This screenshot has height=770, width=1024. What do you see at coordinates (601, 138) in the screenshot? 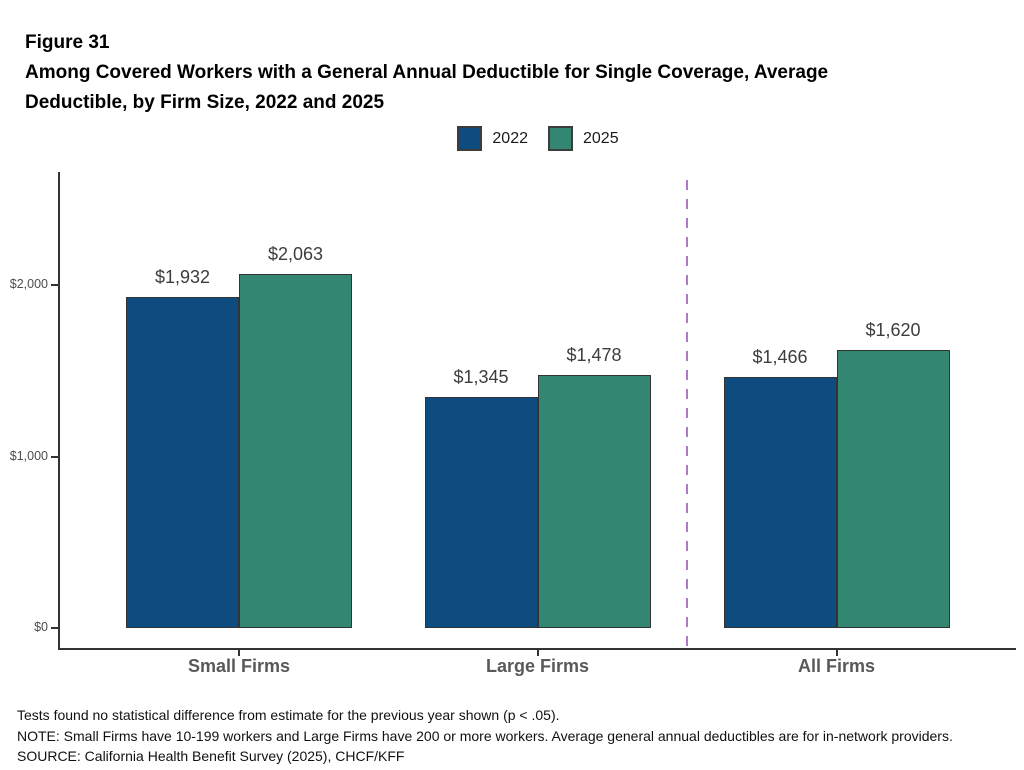
I see `legend-label-2025: 2025` at bounding box center [601, 138].